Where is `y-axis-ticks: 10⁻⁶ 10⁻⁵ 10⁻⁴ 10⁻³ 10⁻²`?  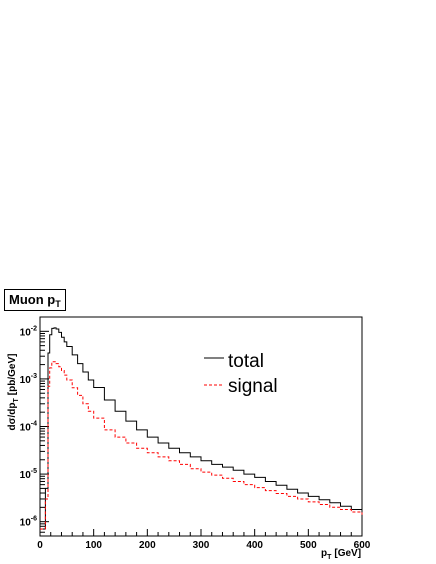
y-axis-ticks: 10⁻⁶ 10⁻⁵ 10⁻⁴ 10⁻³ 10⁻² is located at coordinates (34, 426).